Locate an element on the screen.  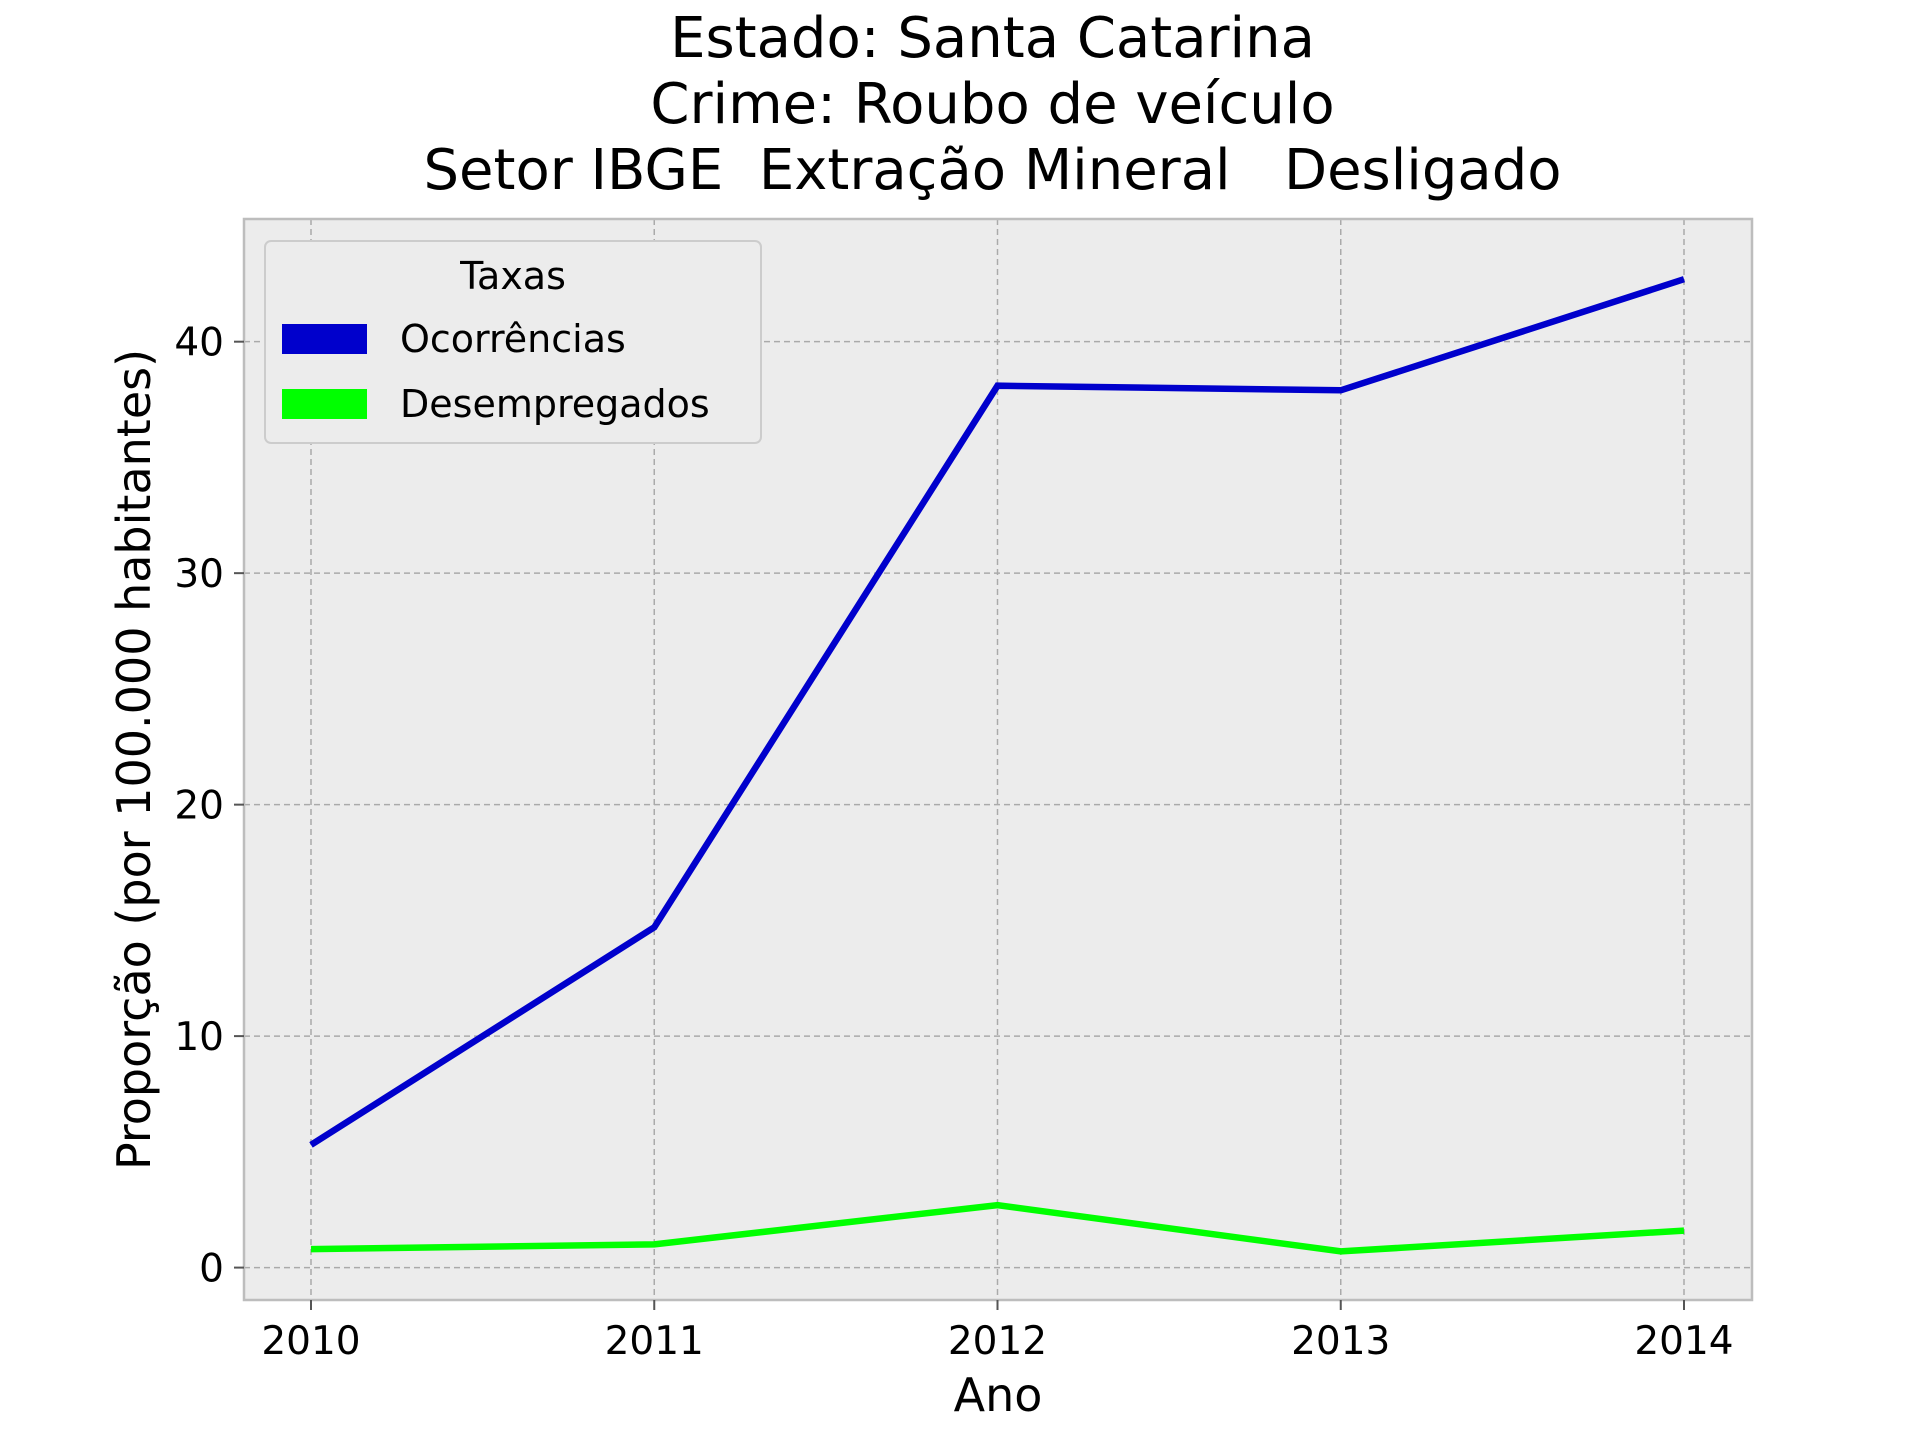
legend: Taxas Ocorrências Desempregados is located at coordinates (513, 342).